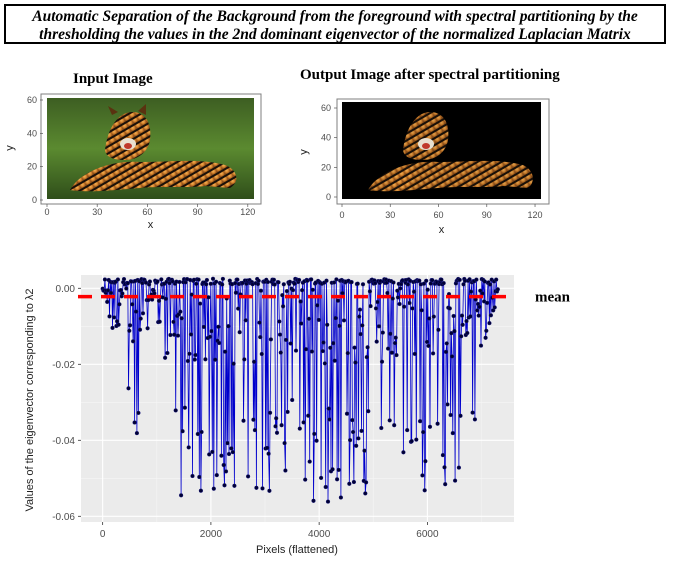 The width and height of the screenshot is (676, 566). Describe the element at coordinates (63, 441) in the screenshot. I see `y-tick-label: -0.04` at that location.